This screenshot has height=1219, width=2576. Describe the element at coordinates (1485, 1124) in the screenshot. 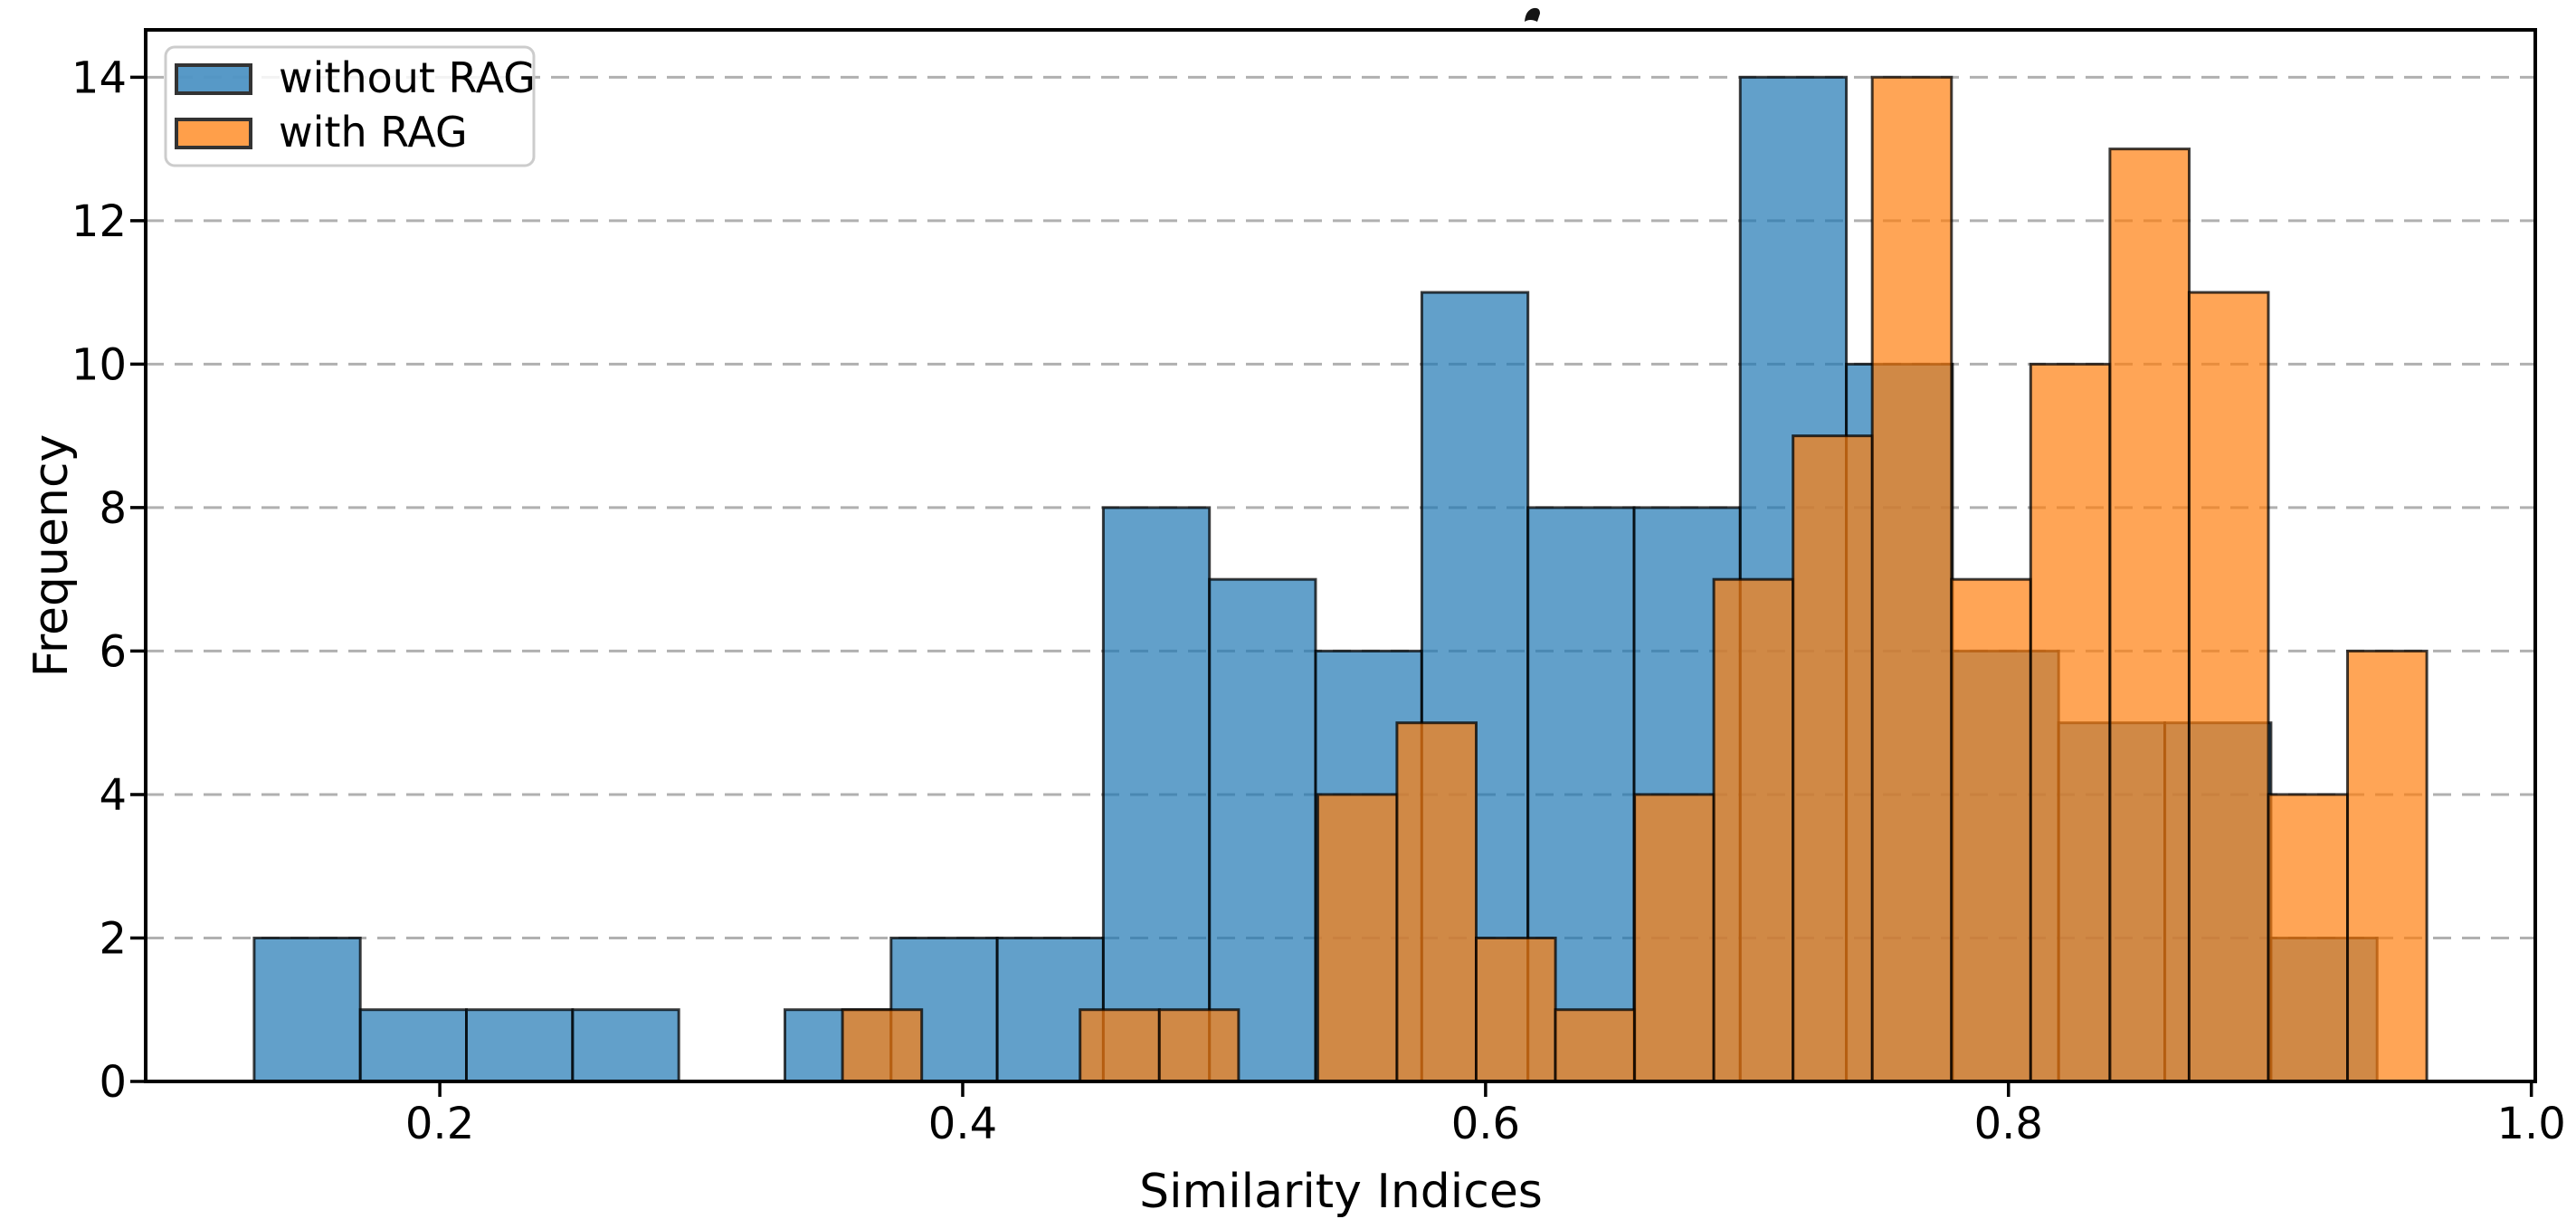

I see `x-tick-label: 0.6` at that location.